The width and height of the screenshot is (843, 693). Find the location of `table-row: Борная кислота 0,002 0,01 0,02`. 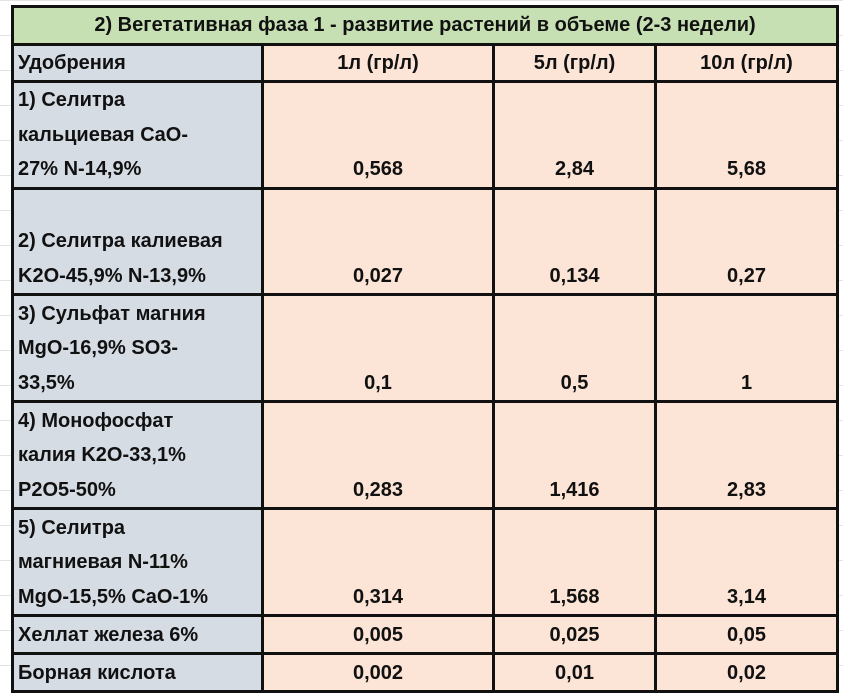

table-row: Борная кислота 0,002 0,01 0,02 is located at coordinates (425, 672).